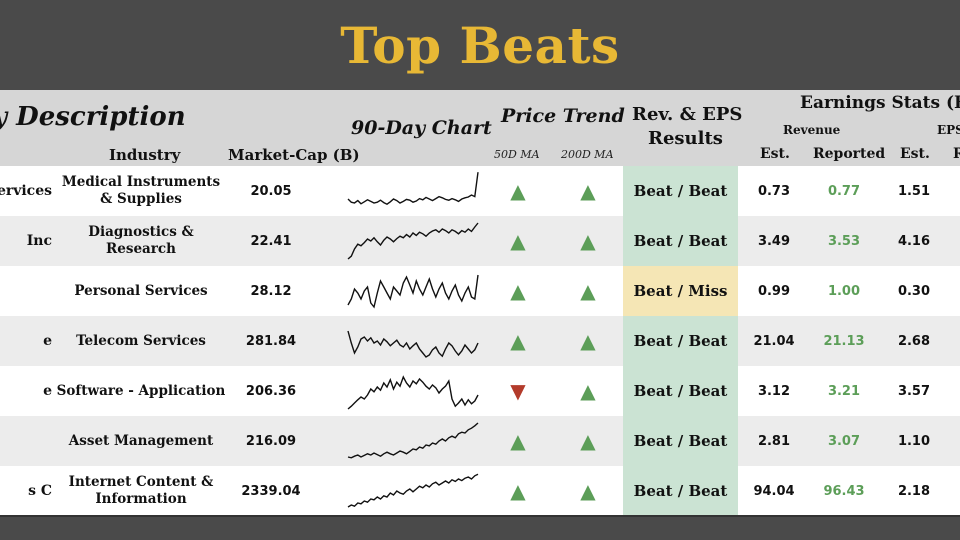 The width and height of the screenshot is (960, 540). Describe the element at coordinates (774, 241) in the screenshot. I see `revenue-est: 3.49` at that location.